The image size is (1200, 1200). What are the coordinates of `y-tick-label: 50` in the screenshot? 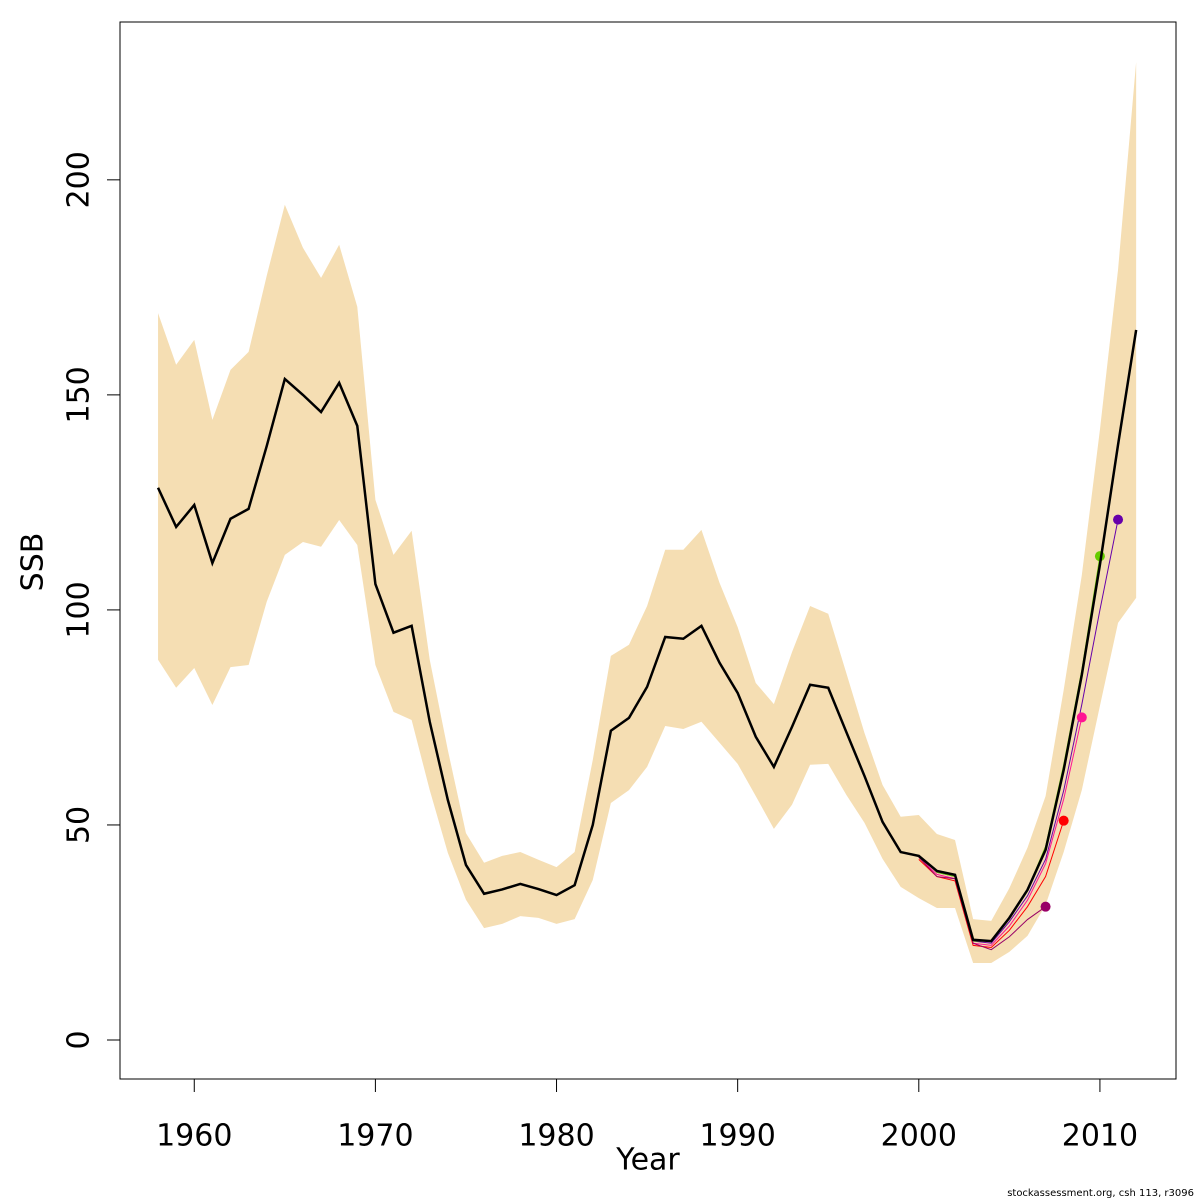 It's located at (79, 825).